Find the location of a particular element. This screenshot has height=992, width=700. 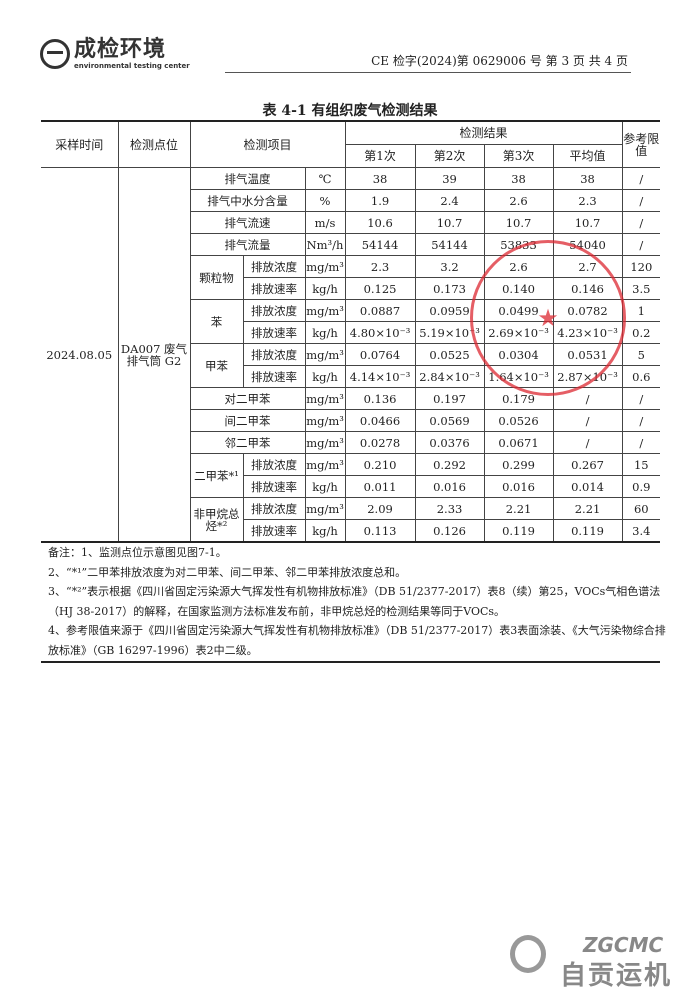

average-value: 0.014 is located at coordinates (587, 486).